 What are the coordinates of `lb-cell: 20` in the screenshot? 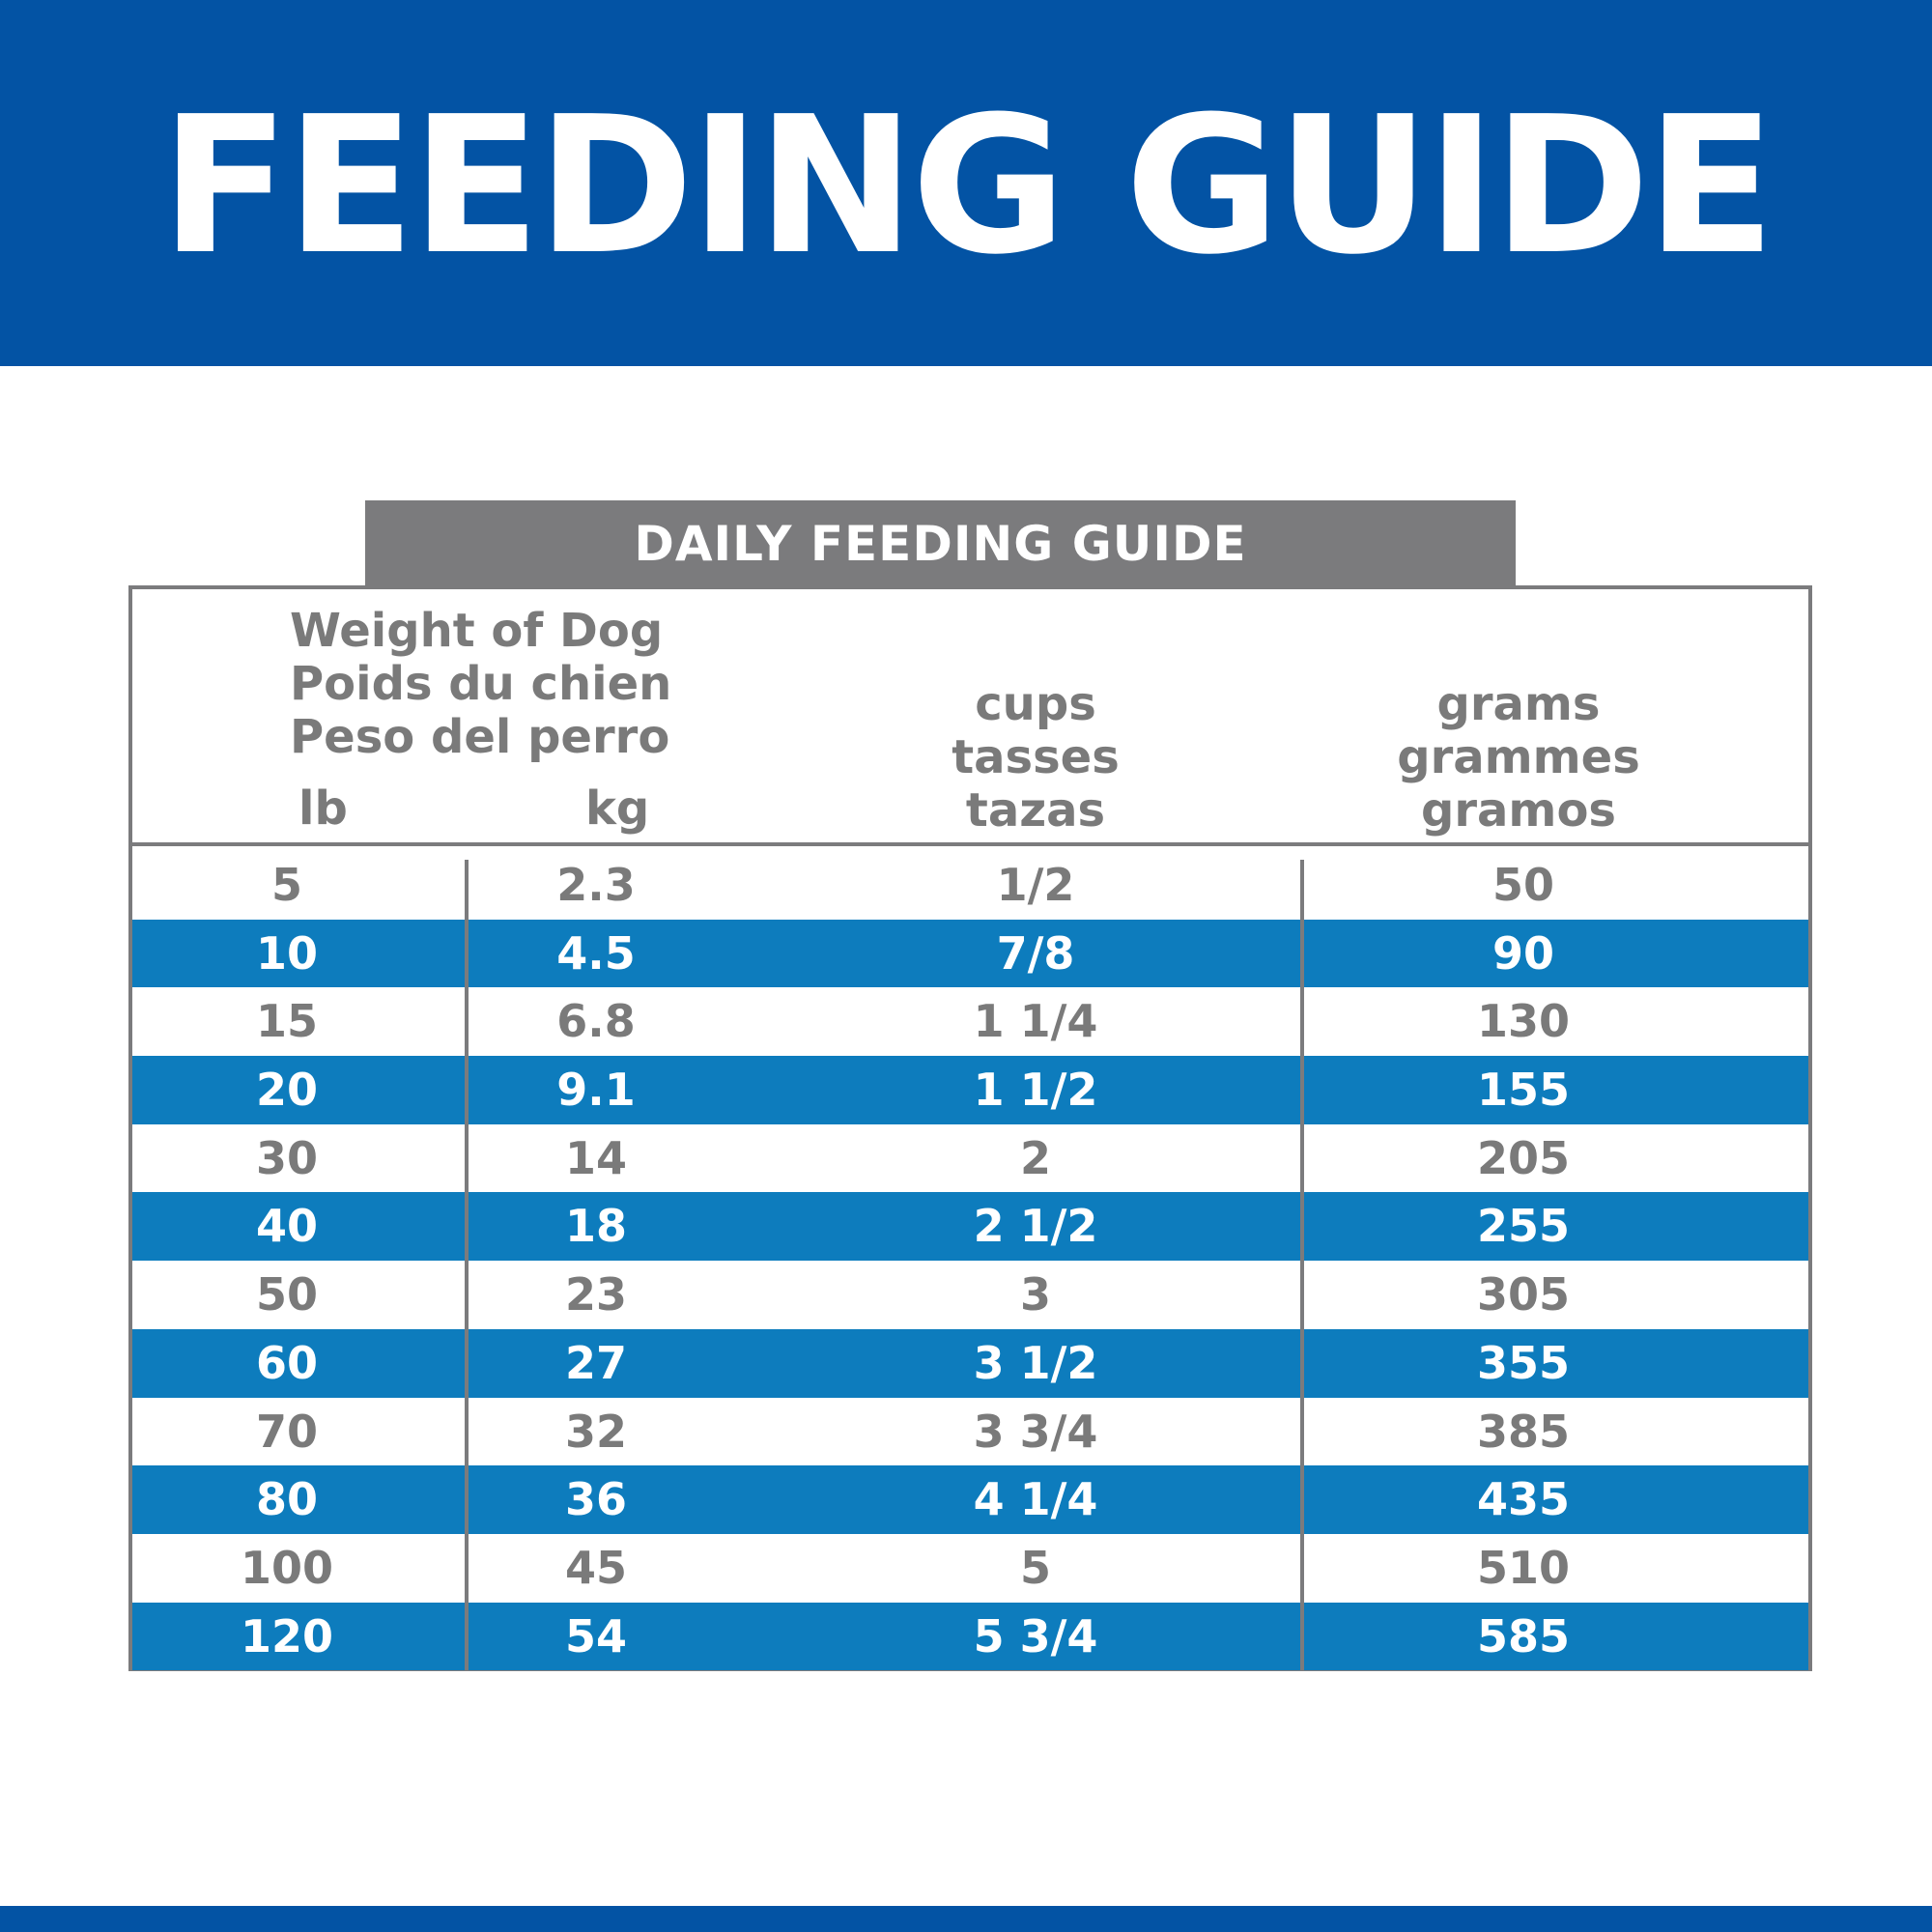 It's located at (286, 1090).